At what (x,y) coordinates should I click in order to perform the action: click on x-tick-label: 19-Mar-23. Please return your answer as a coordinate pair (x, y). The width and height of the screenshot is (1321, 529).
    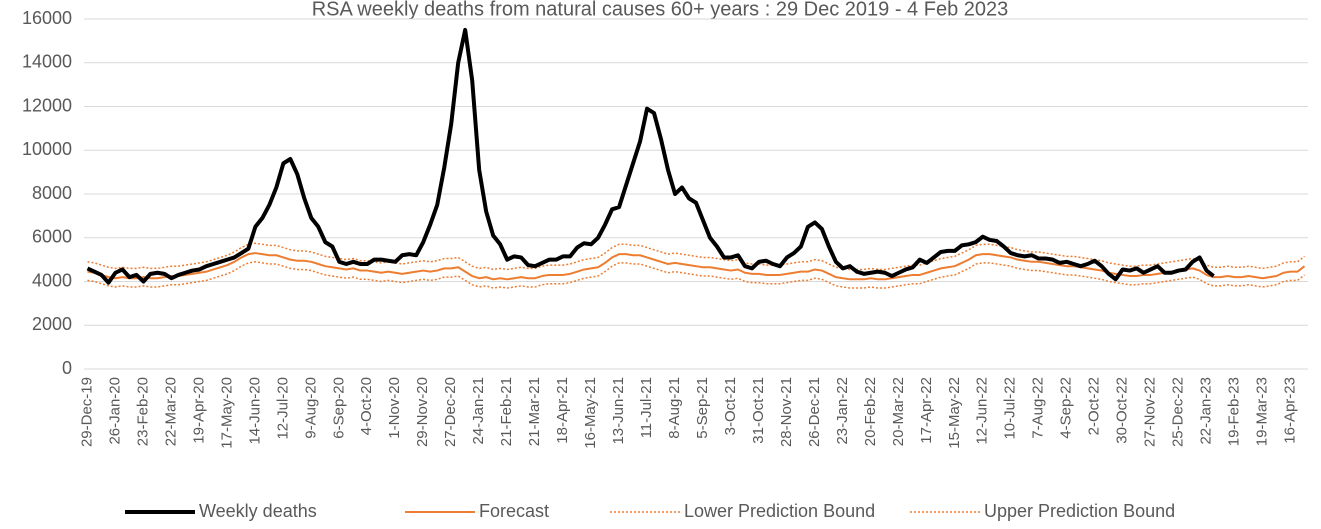
    Looking at the image, I should click on (1262, 411).